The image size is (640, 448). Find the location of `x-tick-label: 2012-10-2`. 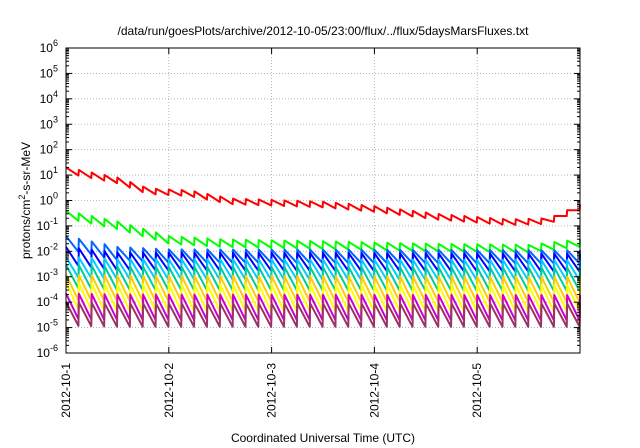

x-tick-label: 2012-10-2 is located at coordinates (169, 390).